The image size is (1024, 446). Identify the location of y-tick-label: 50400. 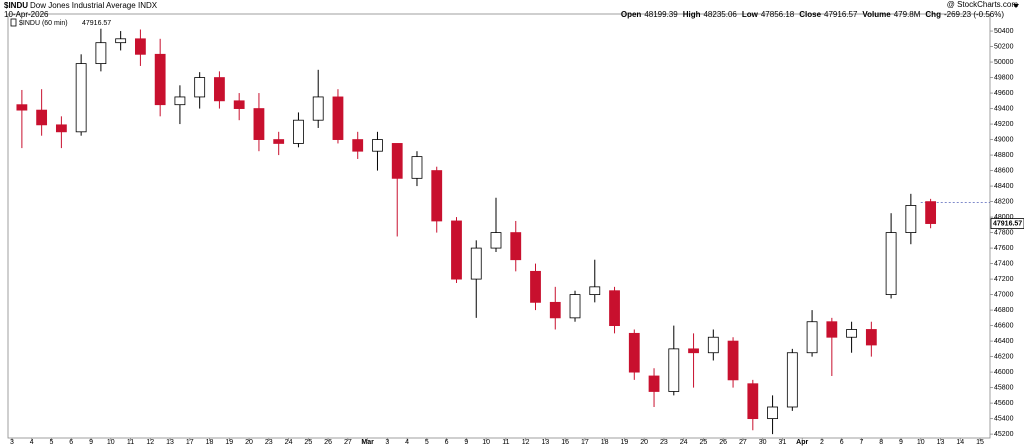
(1004, 31).